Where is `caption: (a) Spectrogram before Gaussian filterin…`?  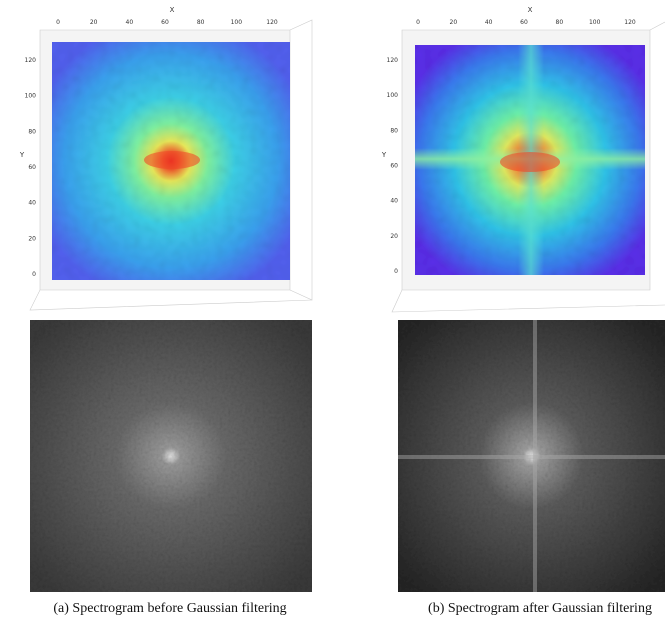 caption: (a) Spectrogram before Gaussian filterin… is located at coordinates (169, 608).